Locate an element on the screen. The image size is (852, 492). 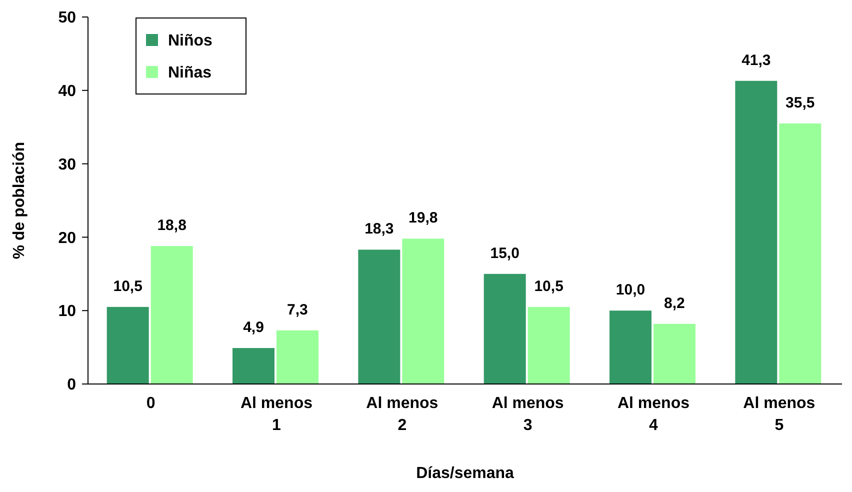
data-label: 41,3 is located at coordinates (756, 60).